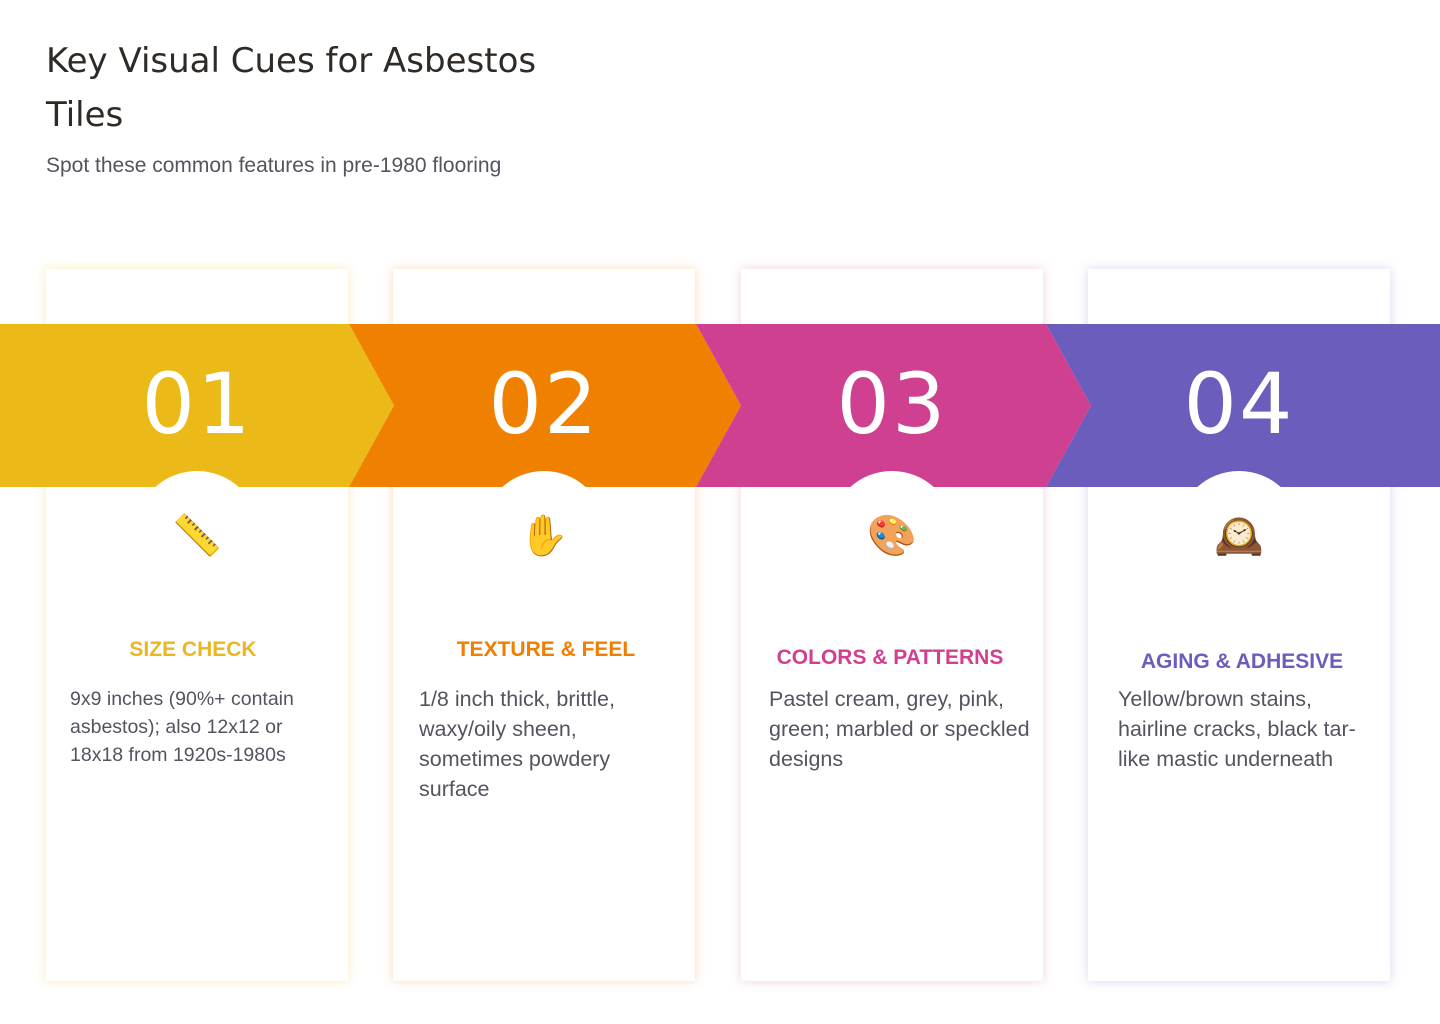 The image size is (1440, 1024). Describe the element at coordinates (890, 657) in the screenshot. I see `step-title-3: COLORS & PATTERNS` at that location.